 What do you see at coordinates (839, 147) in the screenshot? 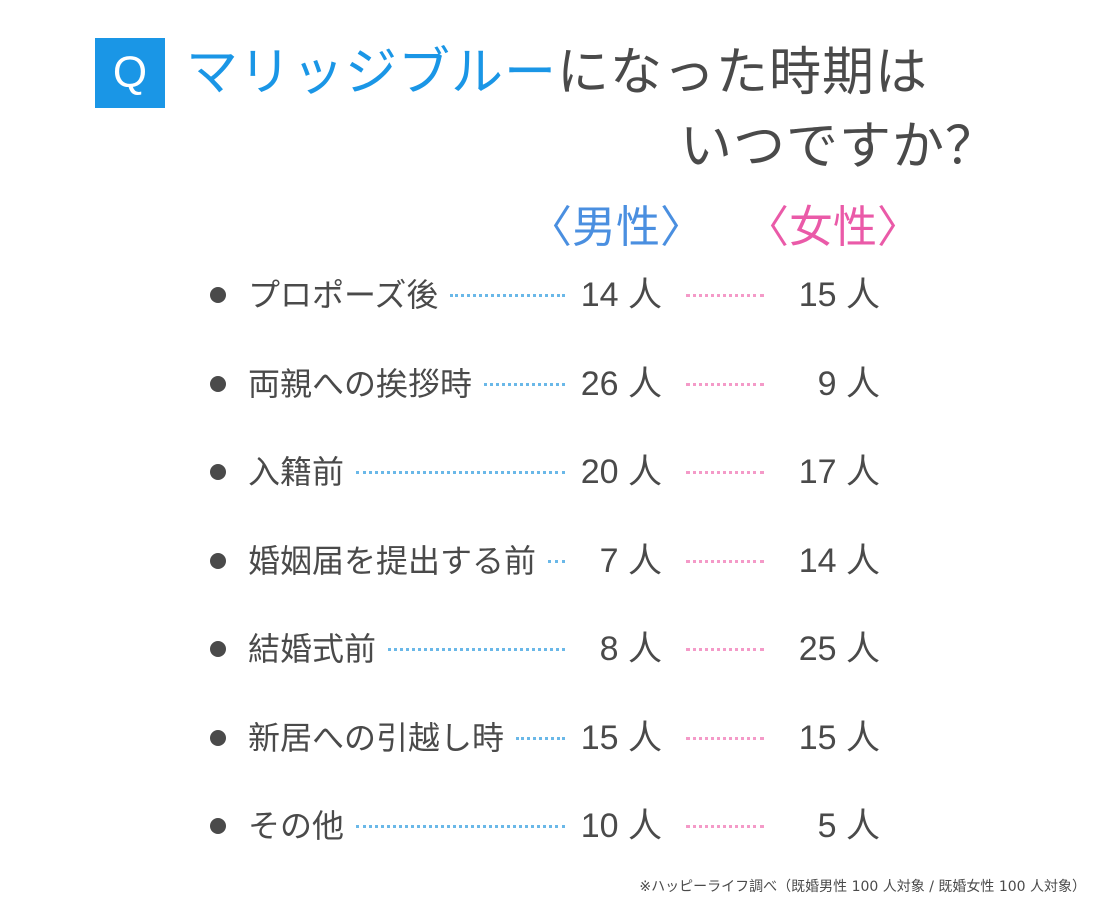
I see `page-title-line2: いつですか？` at bounding box center [839, 147].